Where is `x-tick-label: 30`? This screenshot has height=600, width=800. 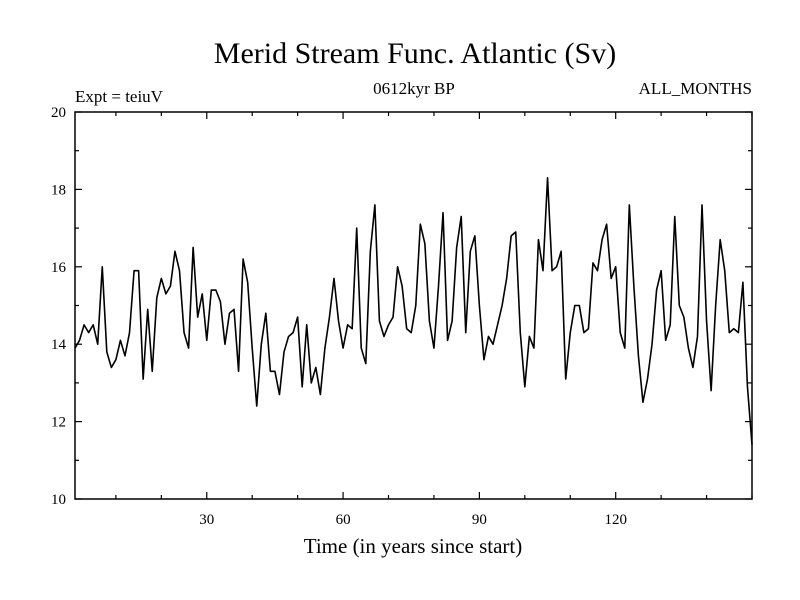
x-tick-label: 30 is located at coordinates (206, 520).